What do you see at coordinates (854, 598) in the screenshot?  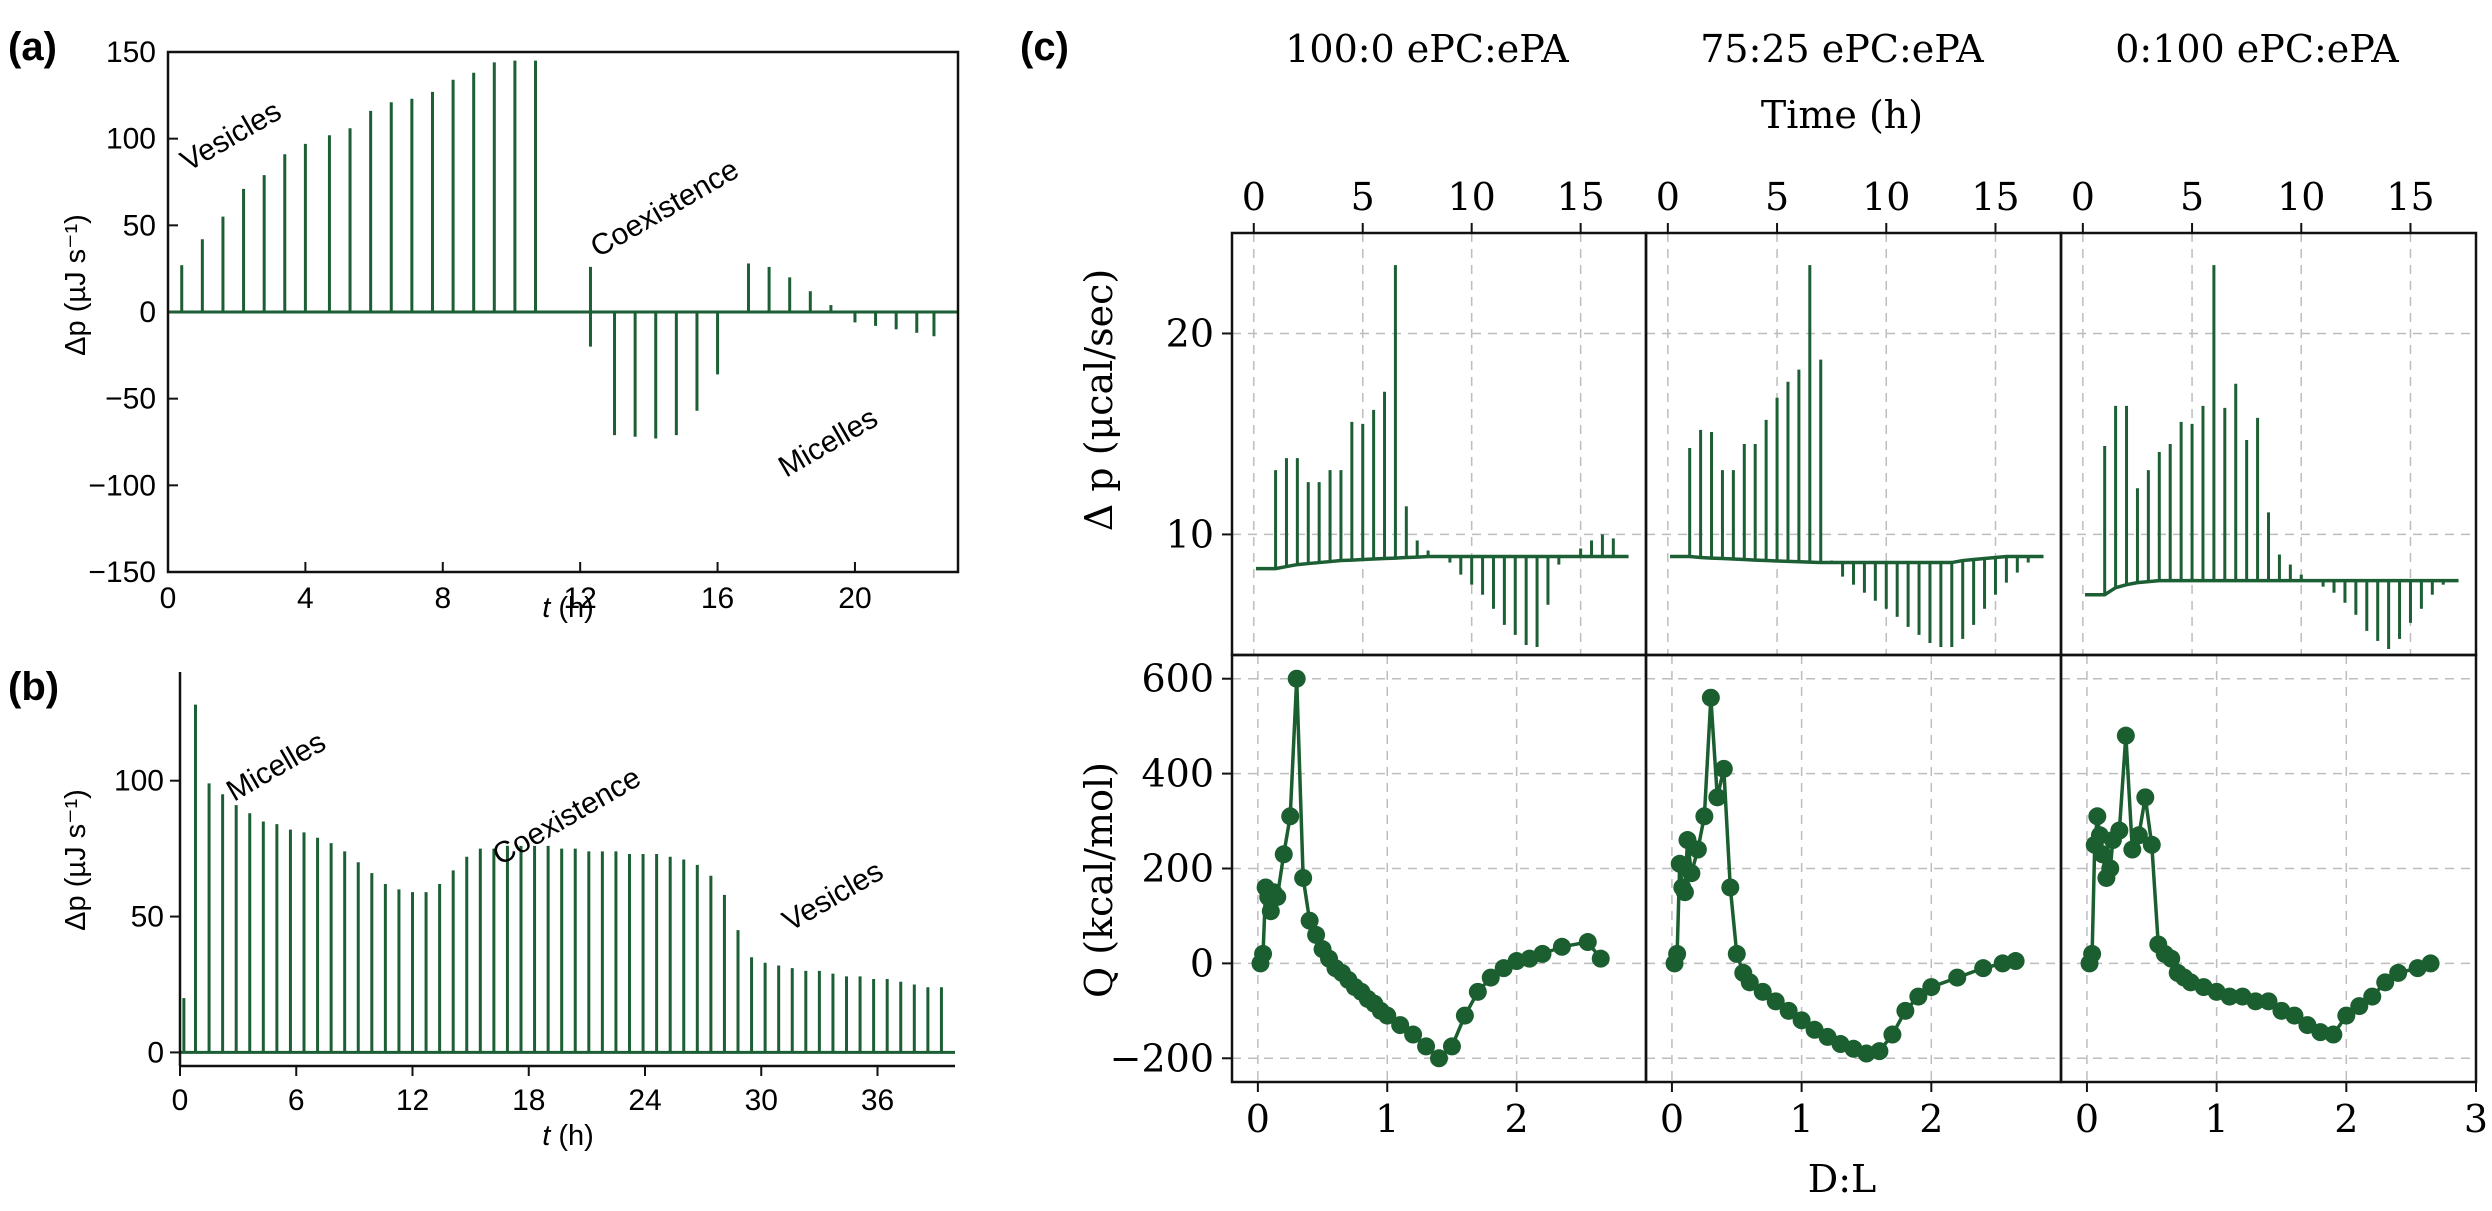 I see `panel-a-xtick-label: 20` at bounding box center [854, 598].